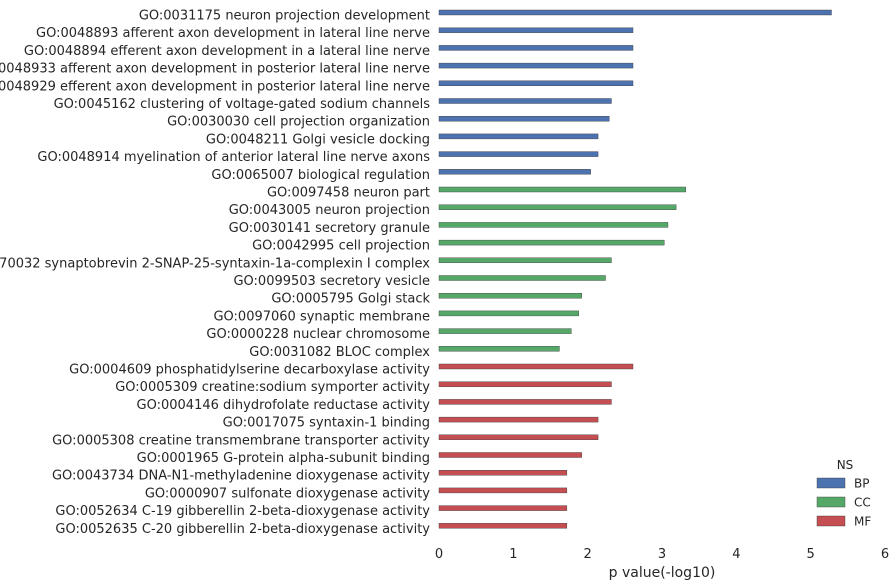 Image resolution: width=895 pixels, height=587 pixels. Describe the element at coordinates (845, 465) in the screenshot. I see `legend-title: NS` at that location.